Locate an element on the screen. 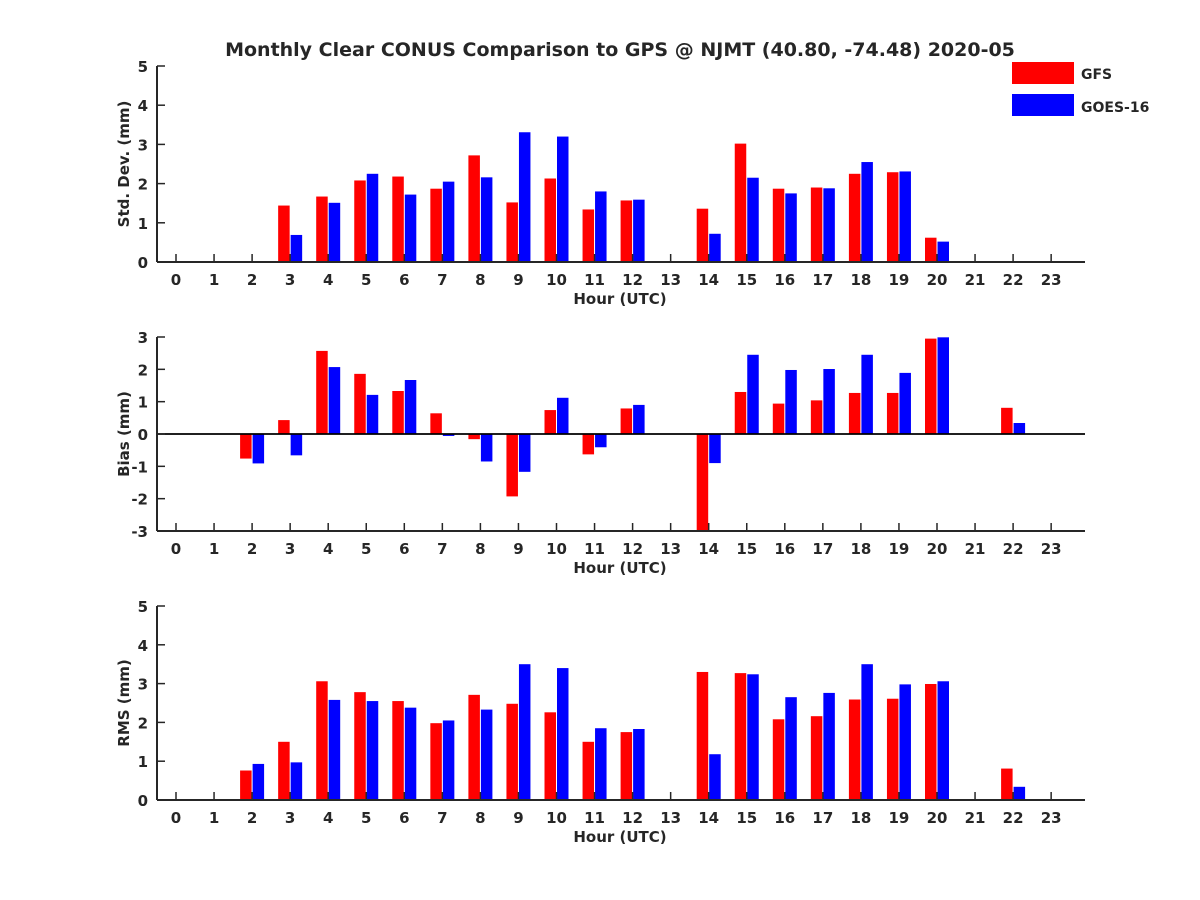 This screenshot has height=900, width=1200. legend-label-gfs: GFS is located at coordinates (1096, 75).